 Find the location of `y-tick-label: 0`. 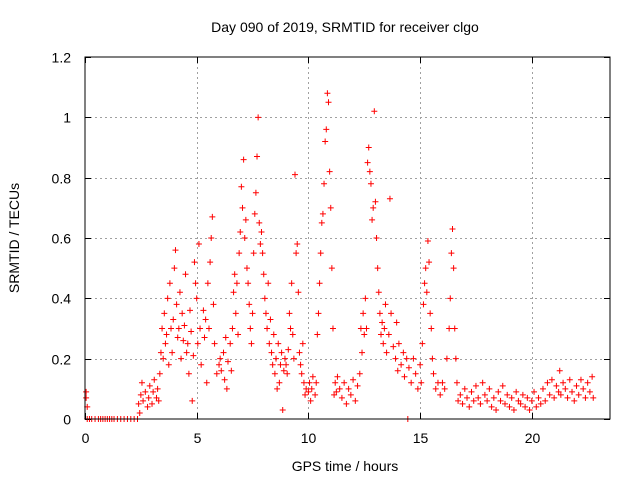

y-tick-label: 0 is located at coordinates (67, 420).